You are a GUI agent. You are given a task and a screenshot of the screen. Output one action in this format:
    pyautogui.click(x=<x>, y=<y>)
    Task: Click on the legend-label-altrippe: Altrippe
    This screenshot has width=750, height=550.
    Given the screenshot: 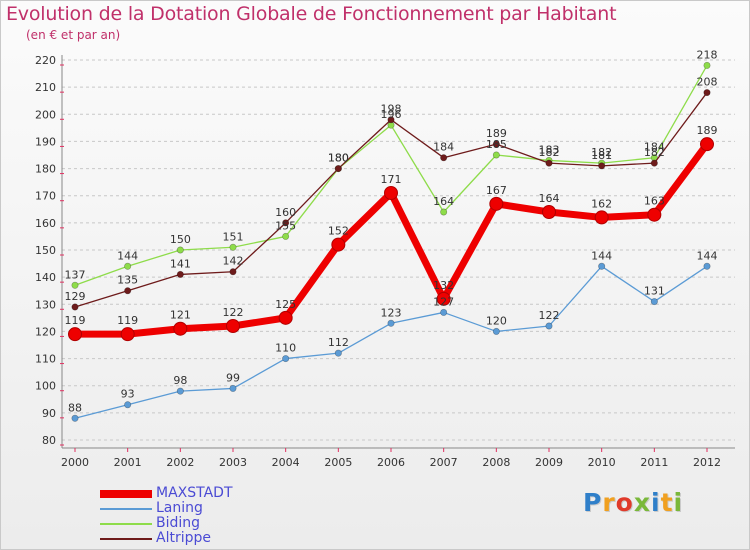 What is the action you would take?
    pyautogui.click(x=183, y=538)
    